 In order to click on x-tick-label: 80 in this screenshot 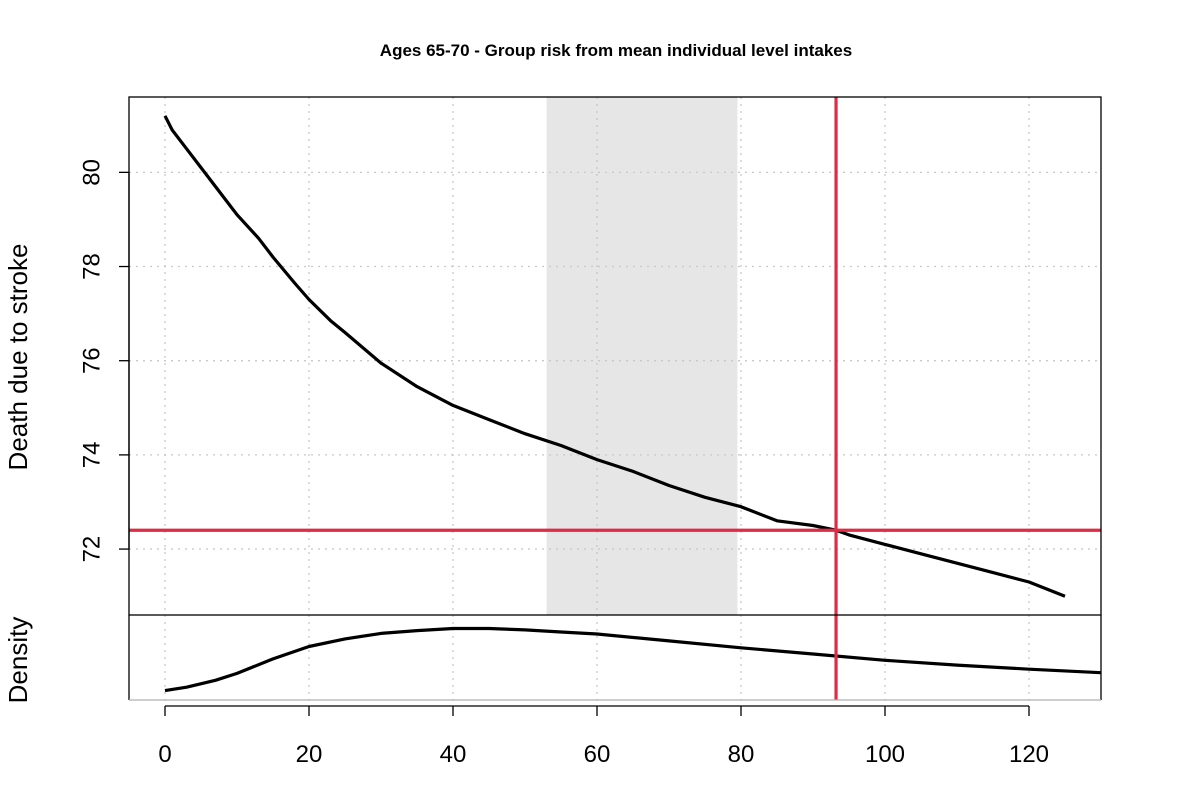, I will do `click(741, 754)`.